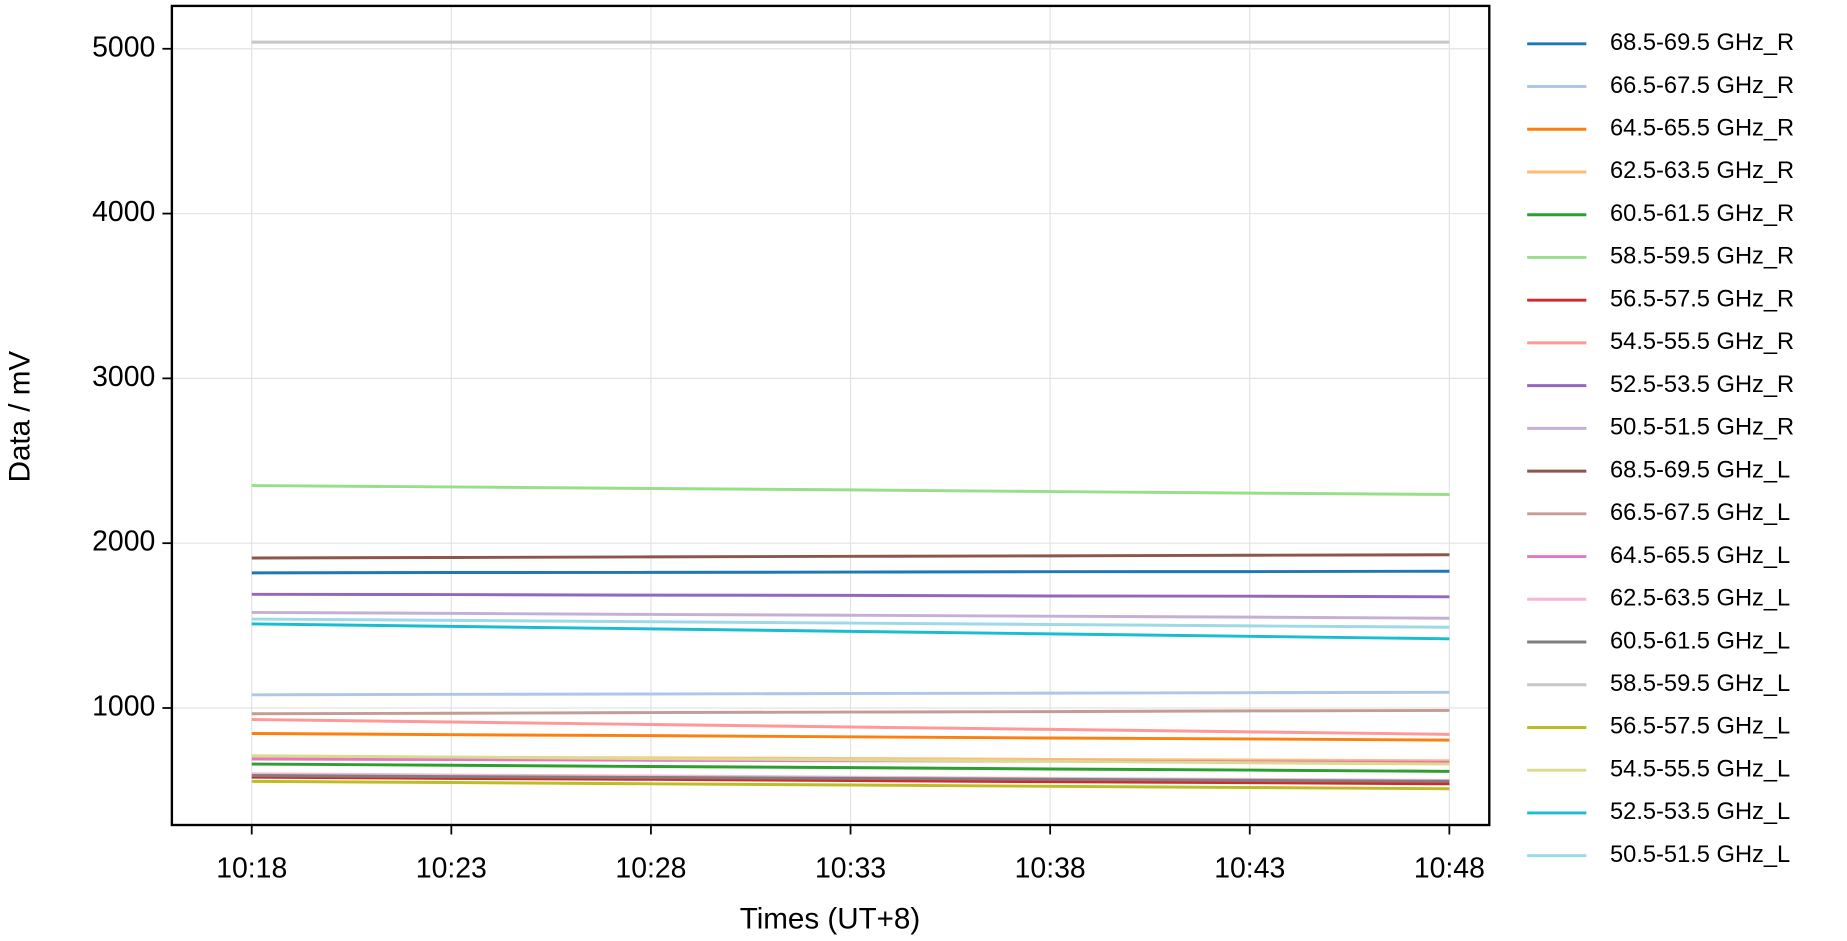 The image size is (1847, 941). I want to click on legend-label: 50.5-51.5 GHz_L, so click(1700, 855).